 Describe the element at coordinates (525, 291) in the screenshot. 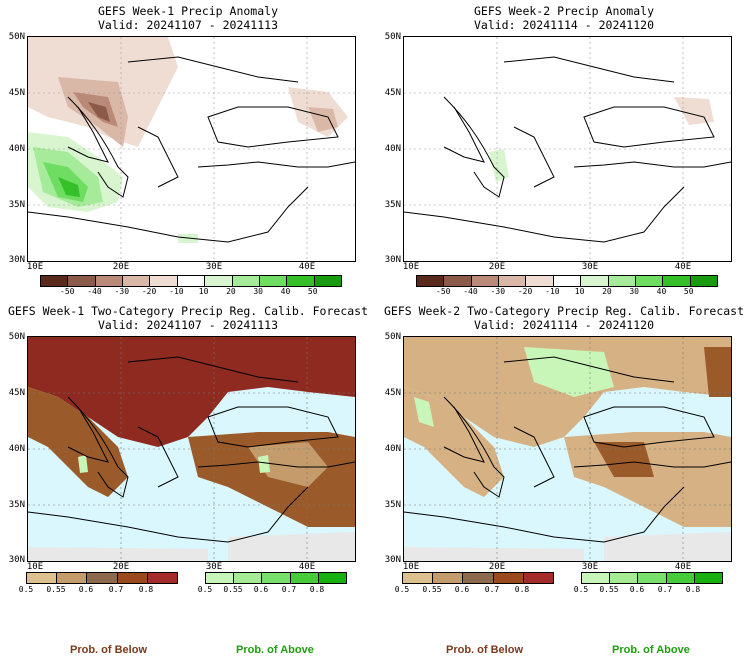

I see `colorbar-tick-label: -20` at that location.